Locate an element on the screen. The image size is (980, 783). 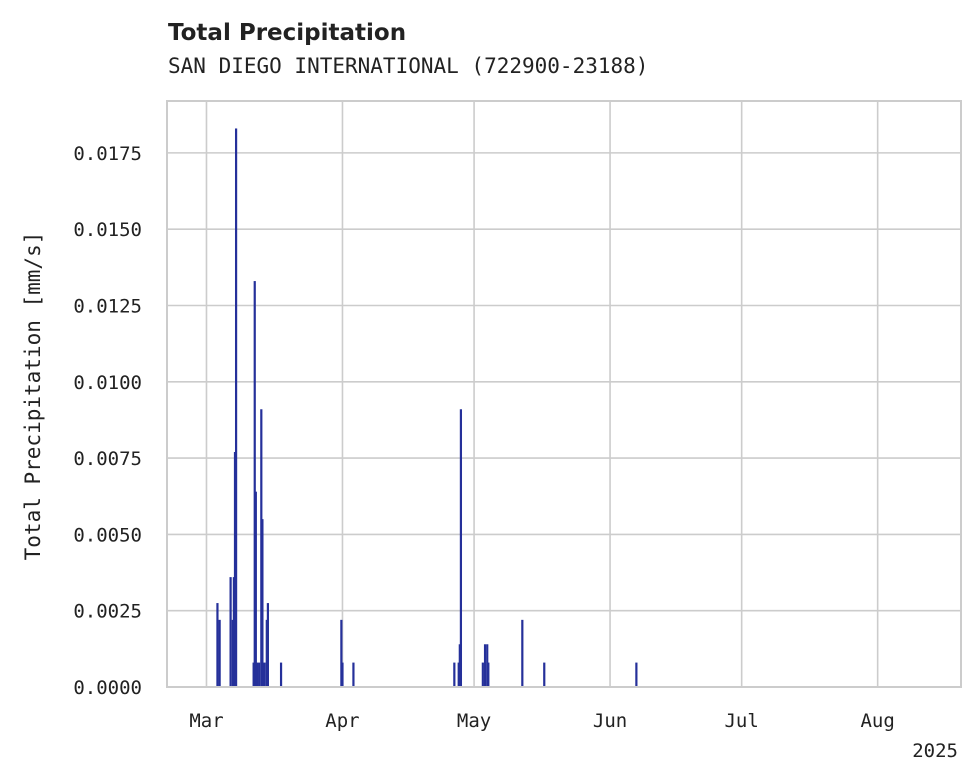
chart-title: Total Precipitation is located at coordinates (287, 33).